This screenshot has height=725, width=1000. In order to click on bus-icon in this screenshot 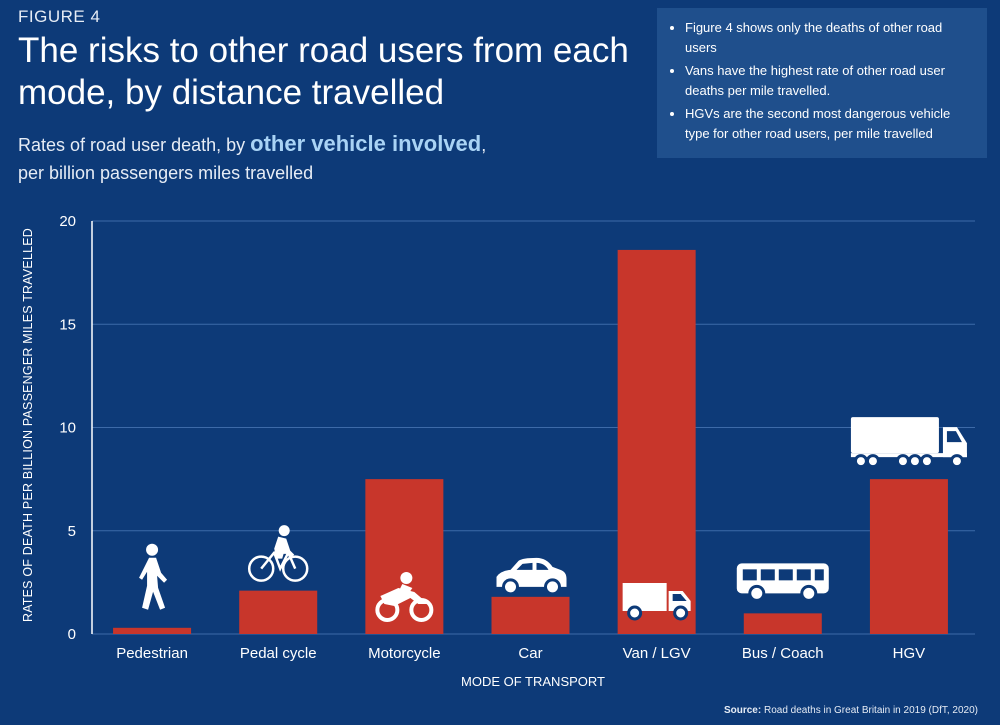, I will do `click(782, 582)`.